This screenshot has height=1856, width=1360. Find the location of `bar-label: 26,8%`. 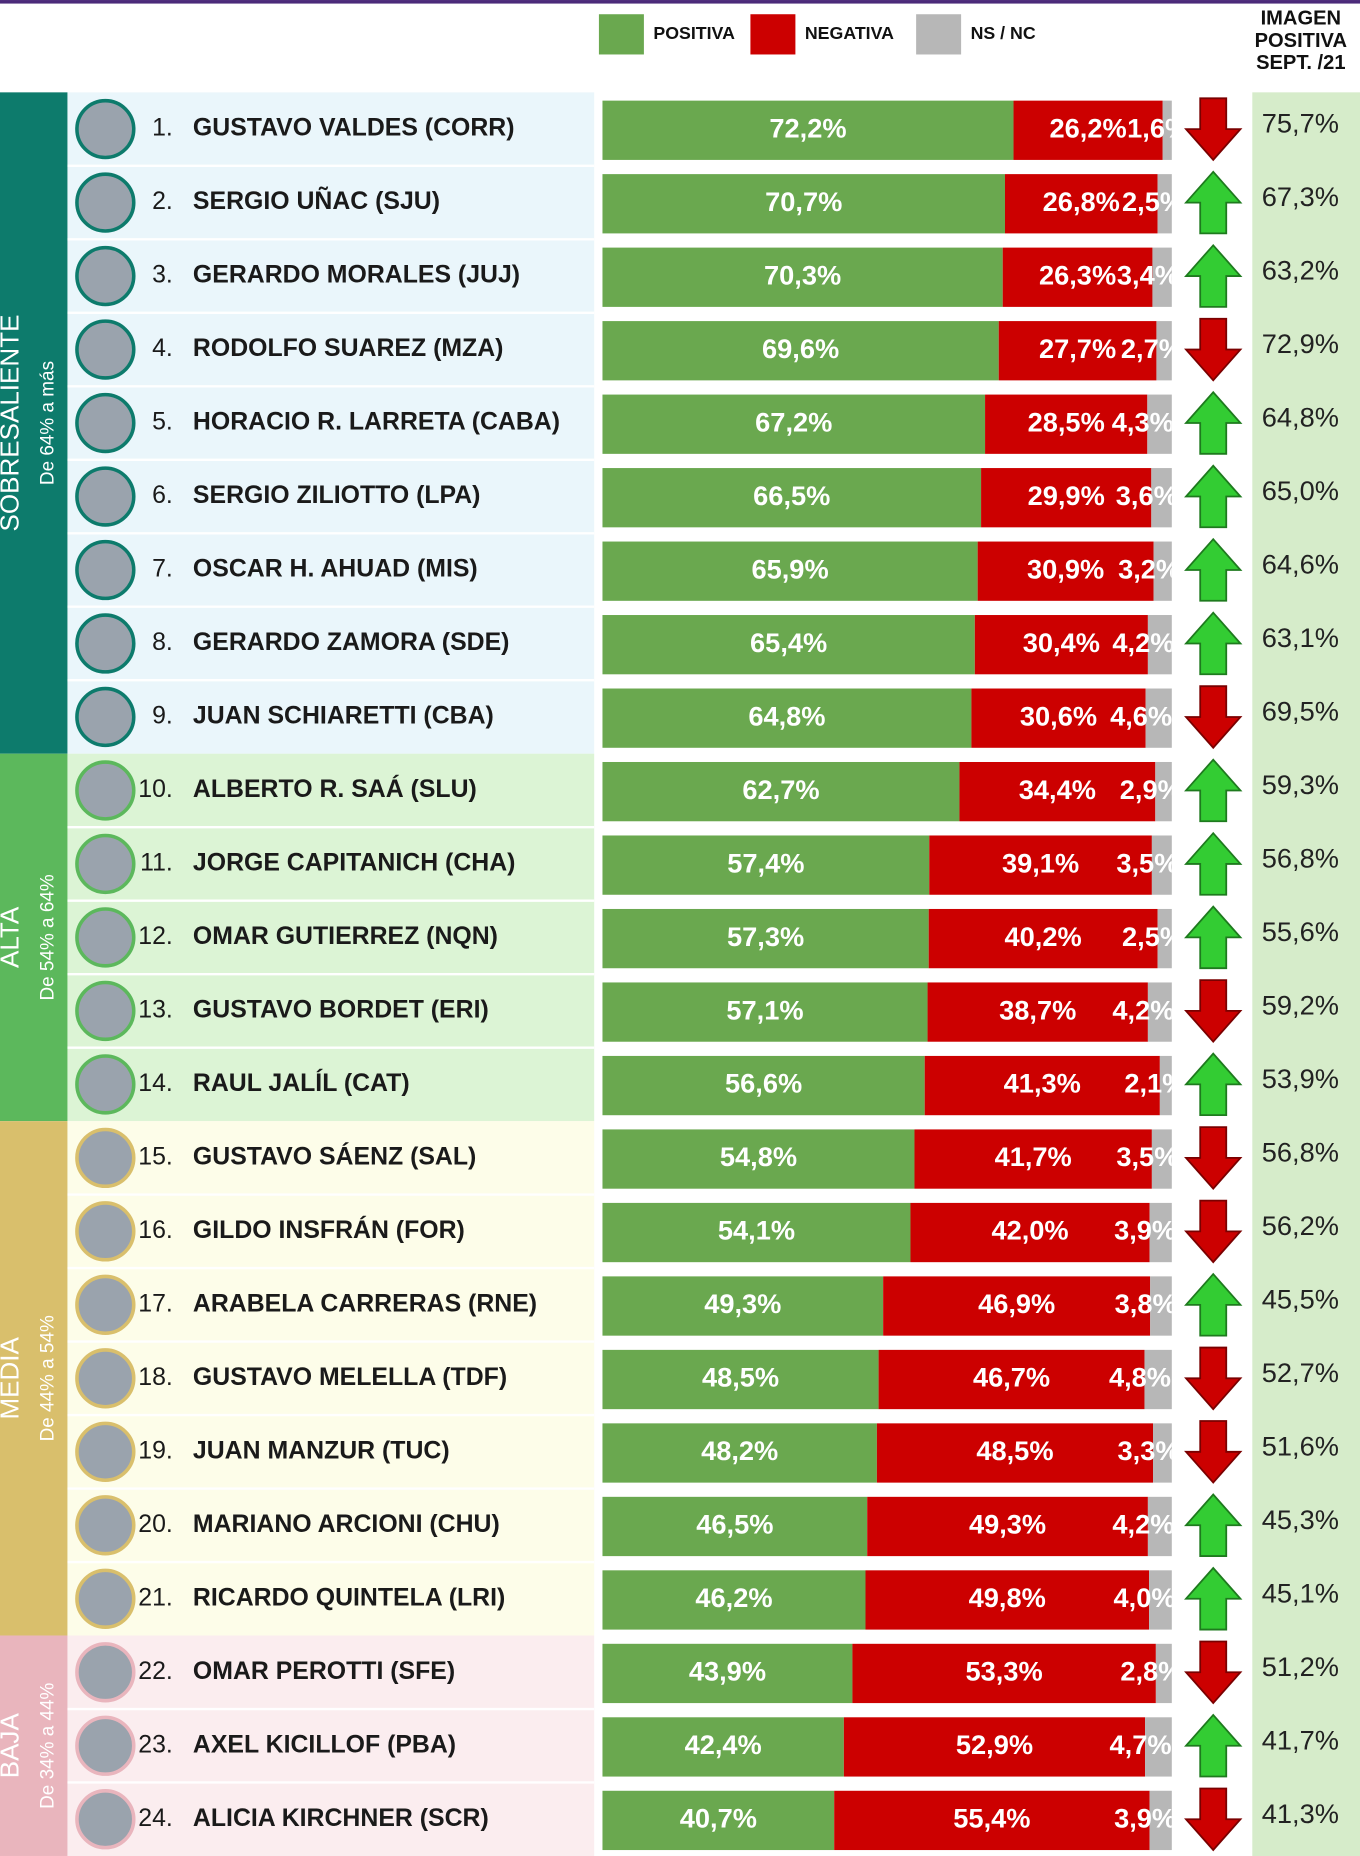

bar-label: 26,8% is located at coordinates (1081, 201).